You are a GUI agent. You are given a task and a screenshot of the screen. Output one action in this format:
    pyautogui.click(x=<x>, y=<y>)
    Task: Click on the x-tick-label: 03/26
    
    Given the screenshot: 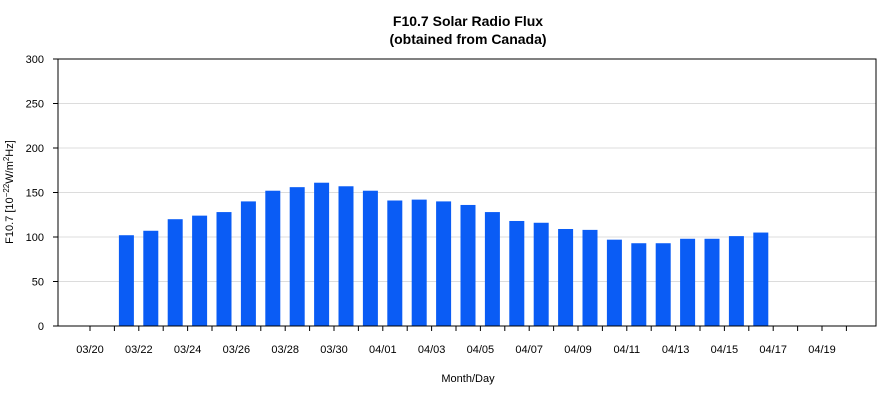 What is the action you would take?
    pyautogui.click(x=237, y=350)
    